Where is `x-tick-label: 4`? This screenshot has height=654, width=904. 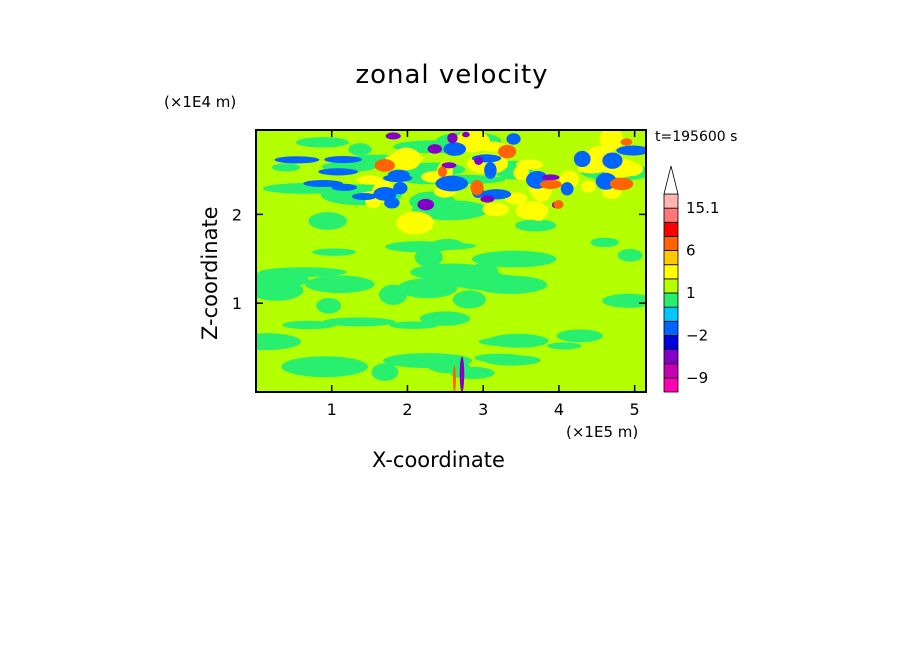
x-tick-label: 4 is located at coordinates (559, 409).